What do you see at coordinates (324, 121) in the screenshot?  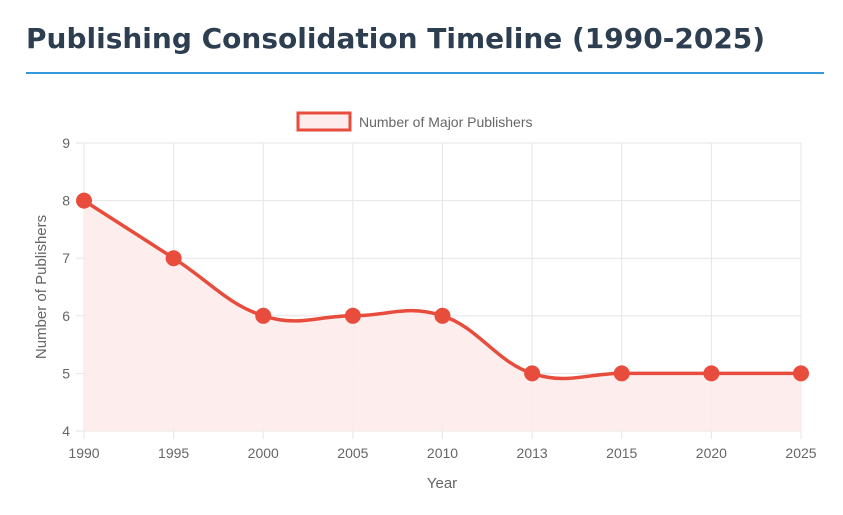 I see `legend-swatch` at bounding box center [324, 121].